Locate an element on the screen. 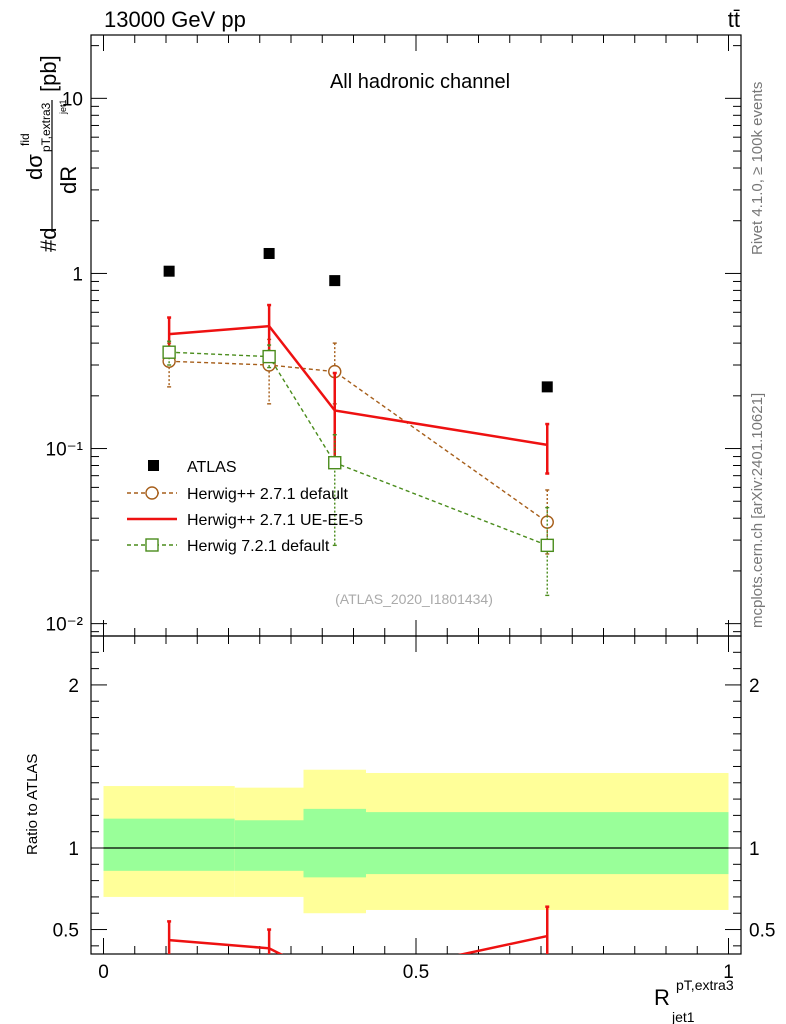 The width and height of the screenshot is (786, 1024). legend-entry-herwigpp-ueee5: Herwig++ 2.7.1 UE-EE-5 is located at coordinates (245, 520).